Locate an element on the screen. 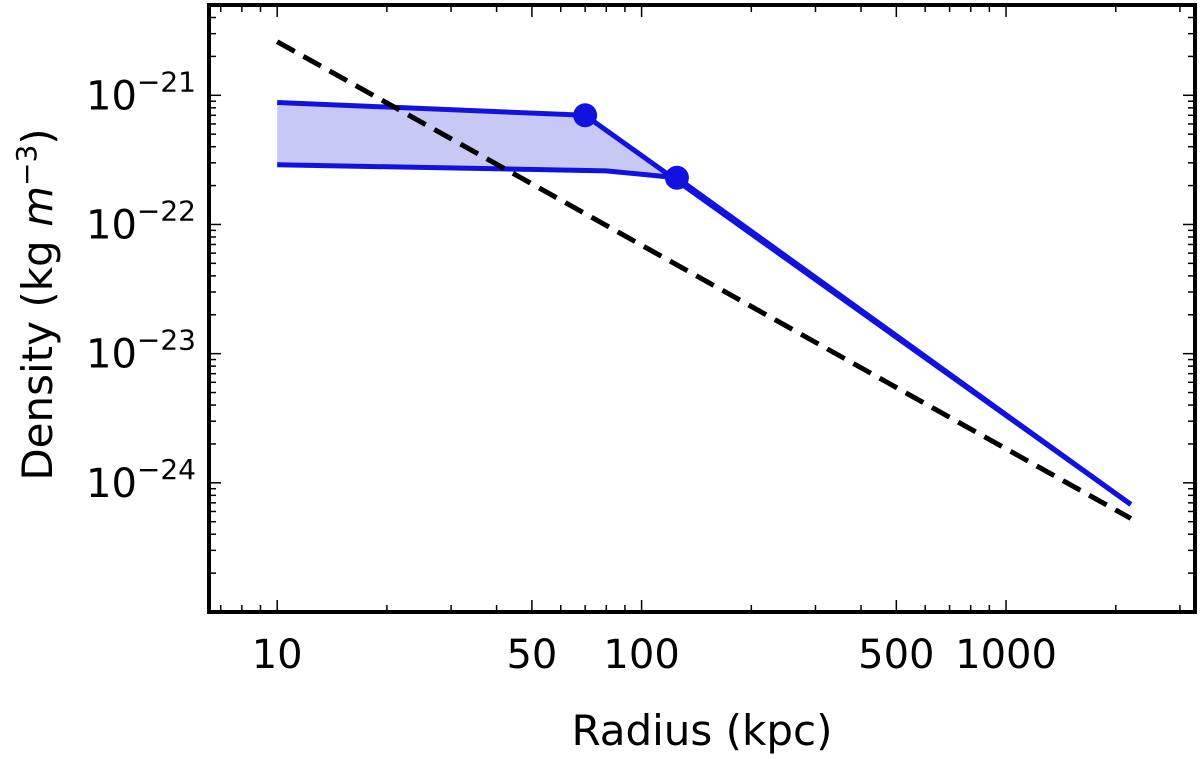  y-axis-label-suffix: ) is located at coordinates (37, 136).